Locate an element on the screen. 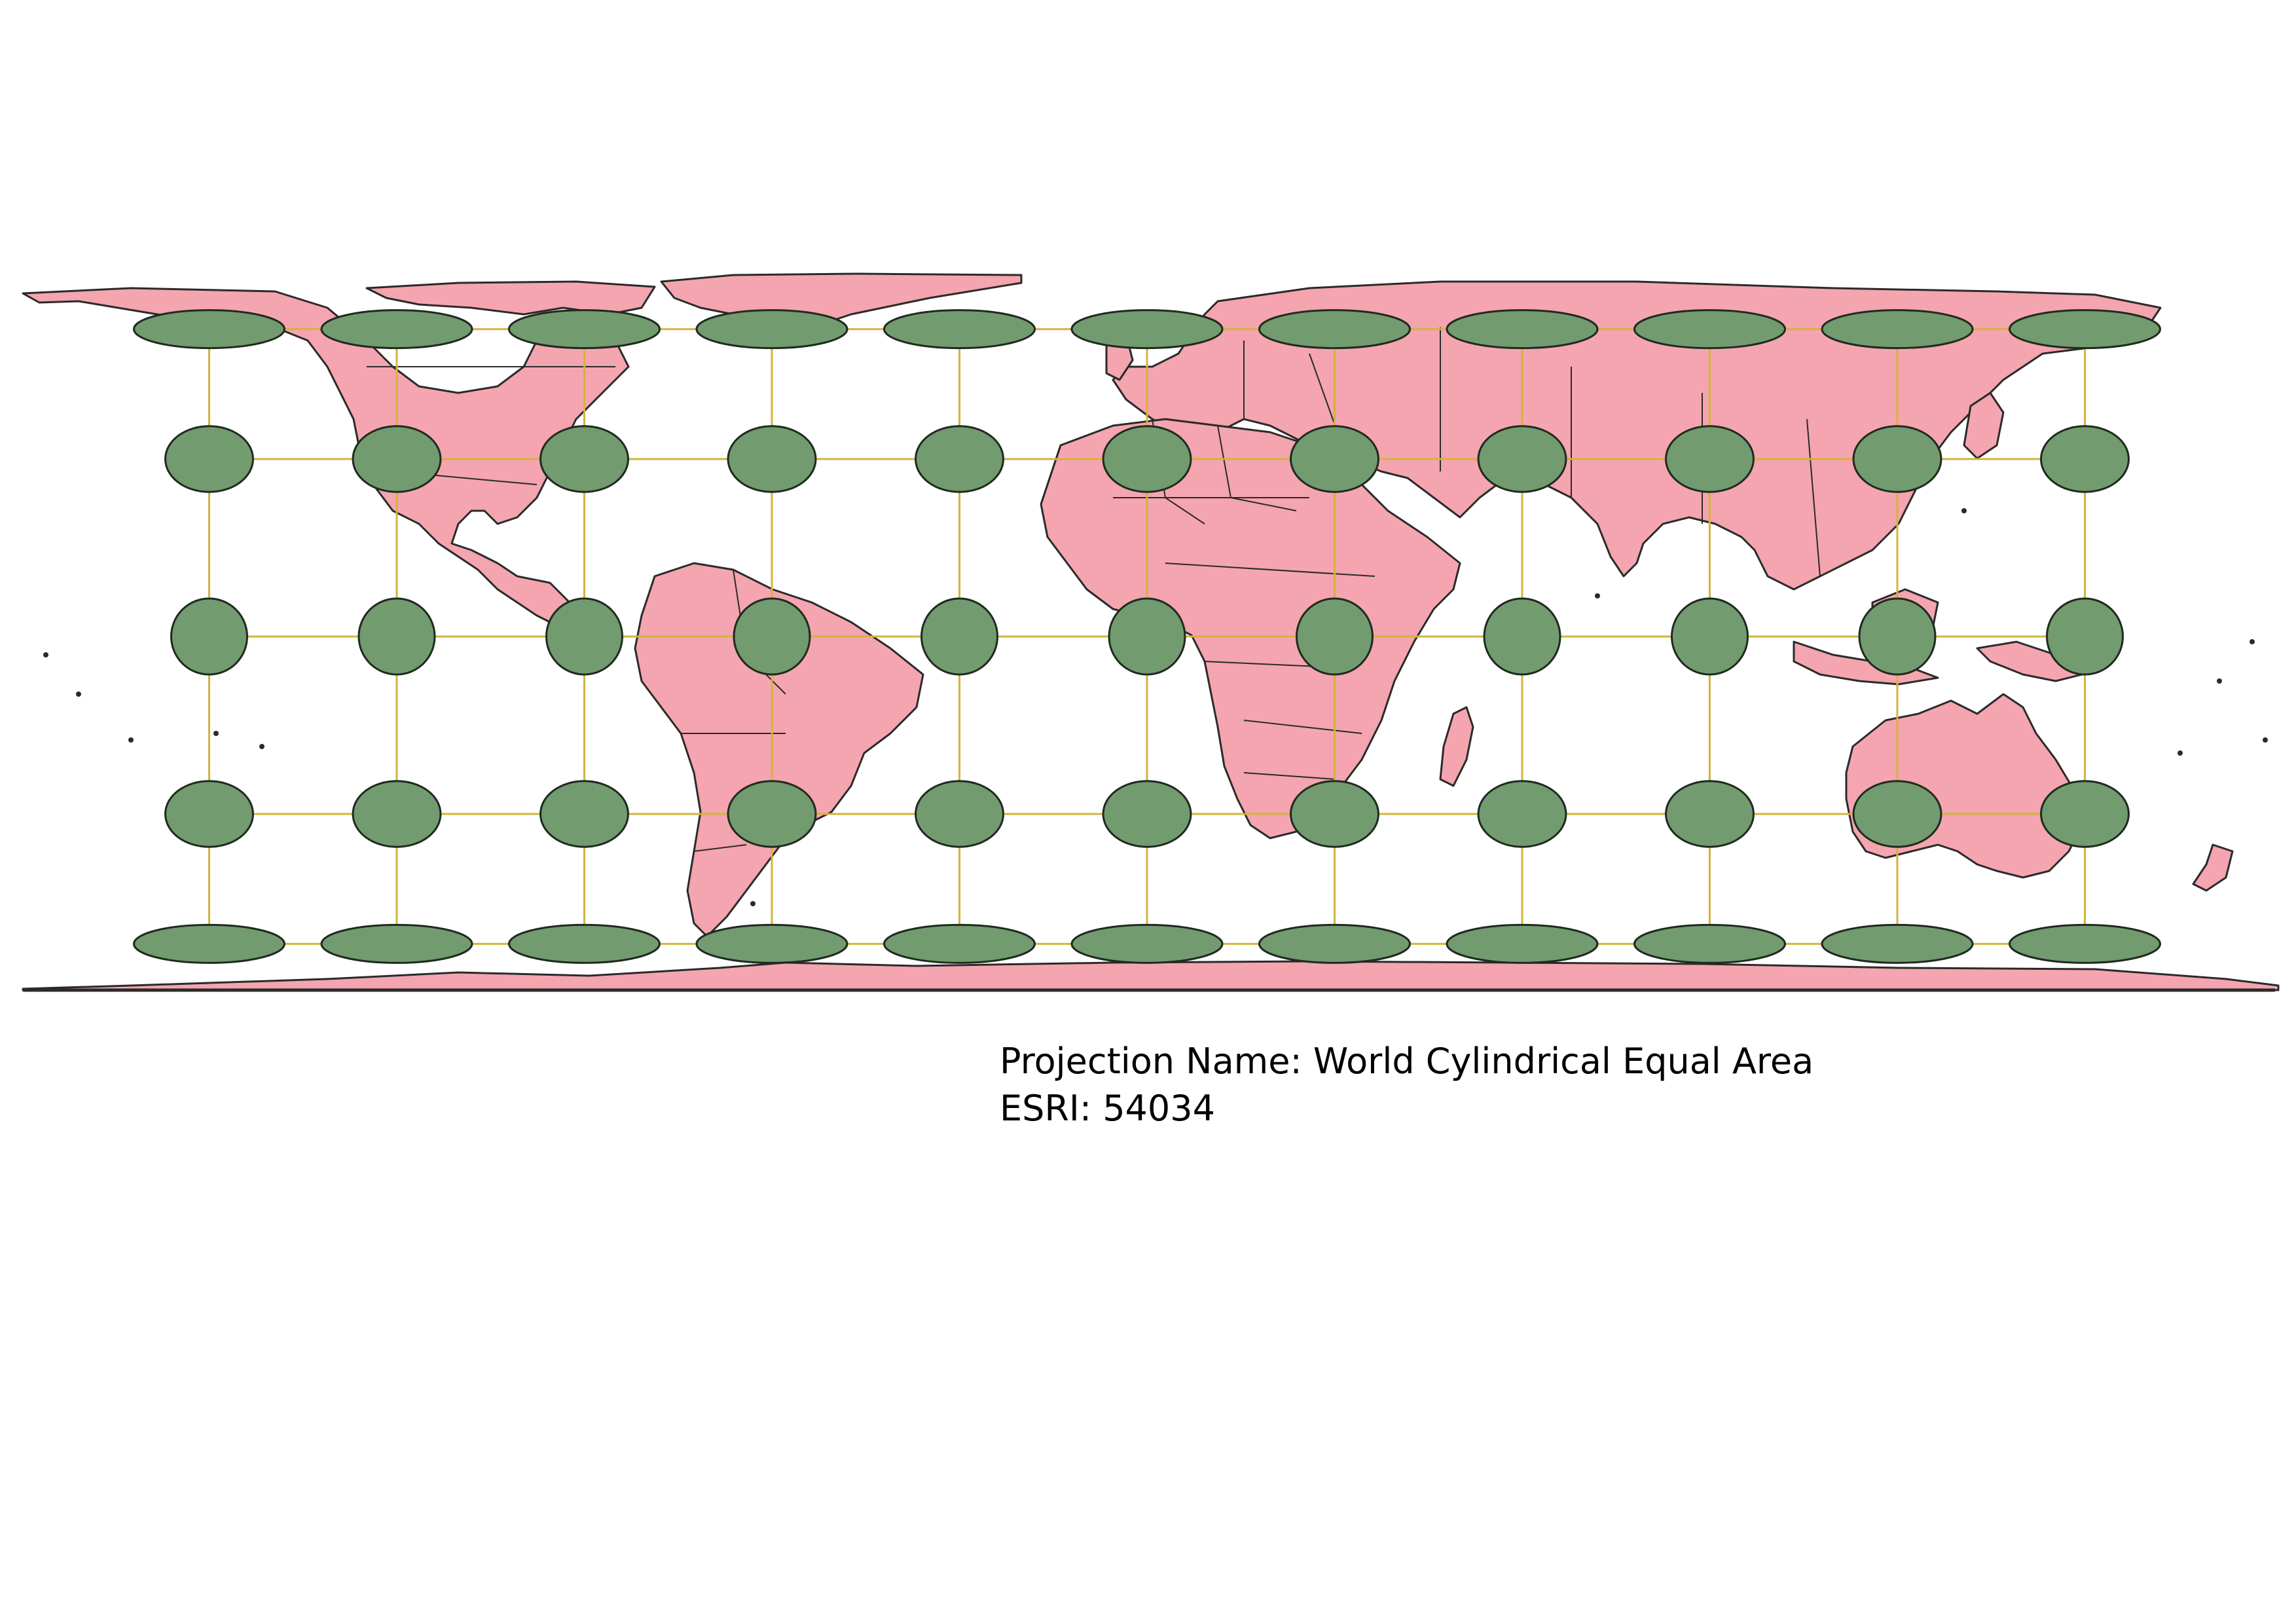 The width and height of the screenshot is (2296, 1624). madagascar is located at coordinates (1456, 746).